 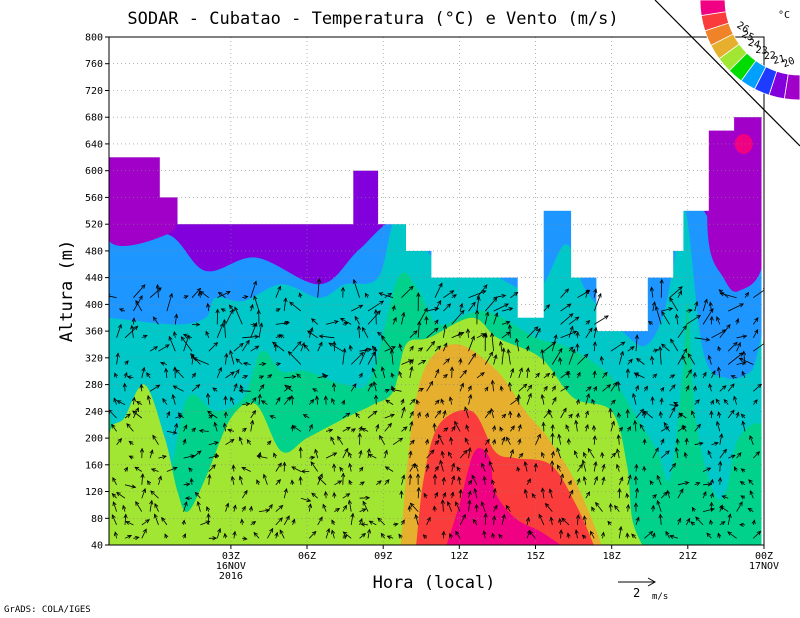 What do you see at coordinates (94, 332) in the screenshot?
I see `y-tick-label: 360` at bounding box center [94, 332].